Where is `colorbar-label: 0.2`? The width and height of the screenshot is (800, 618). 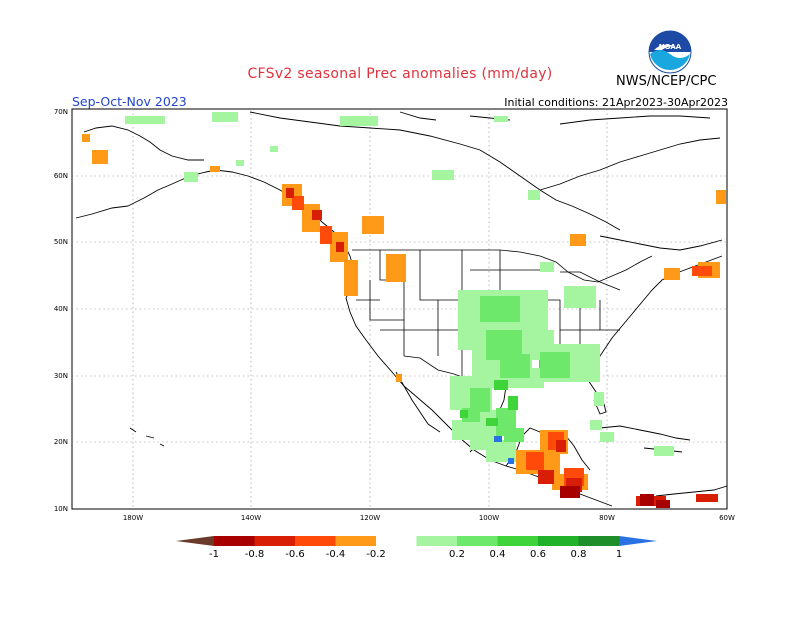
colorbar-label: 0.2 is located at coordinates (457, 554).